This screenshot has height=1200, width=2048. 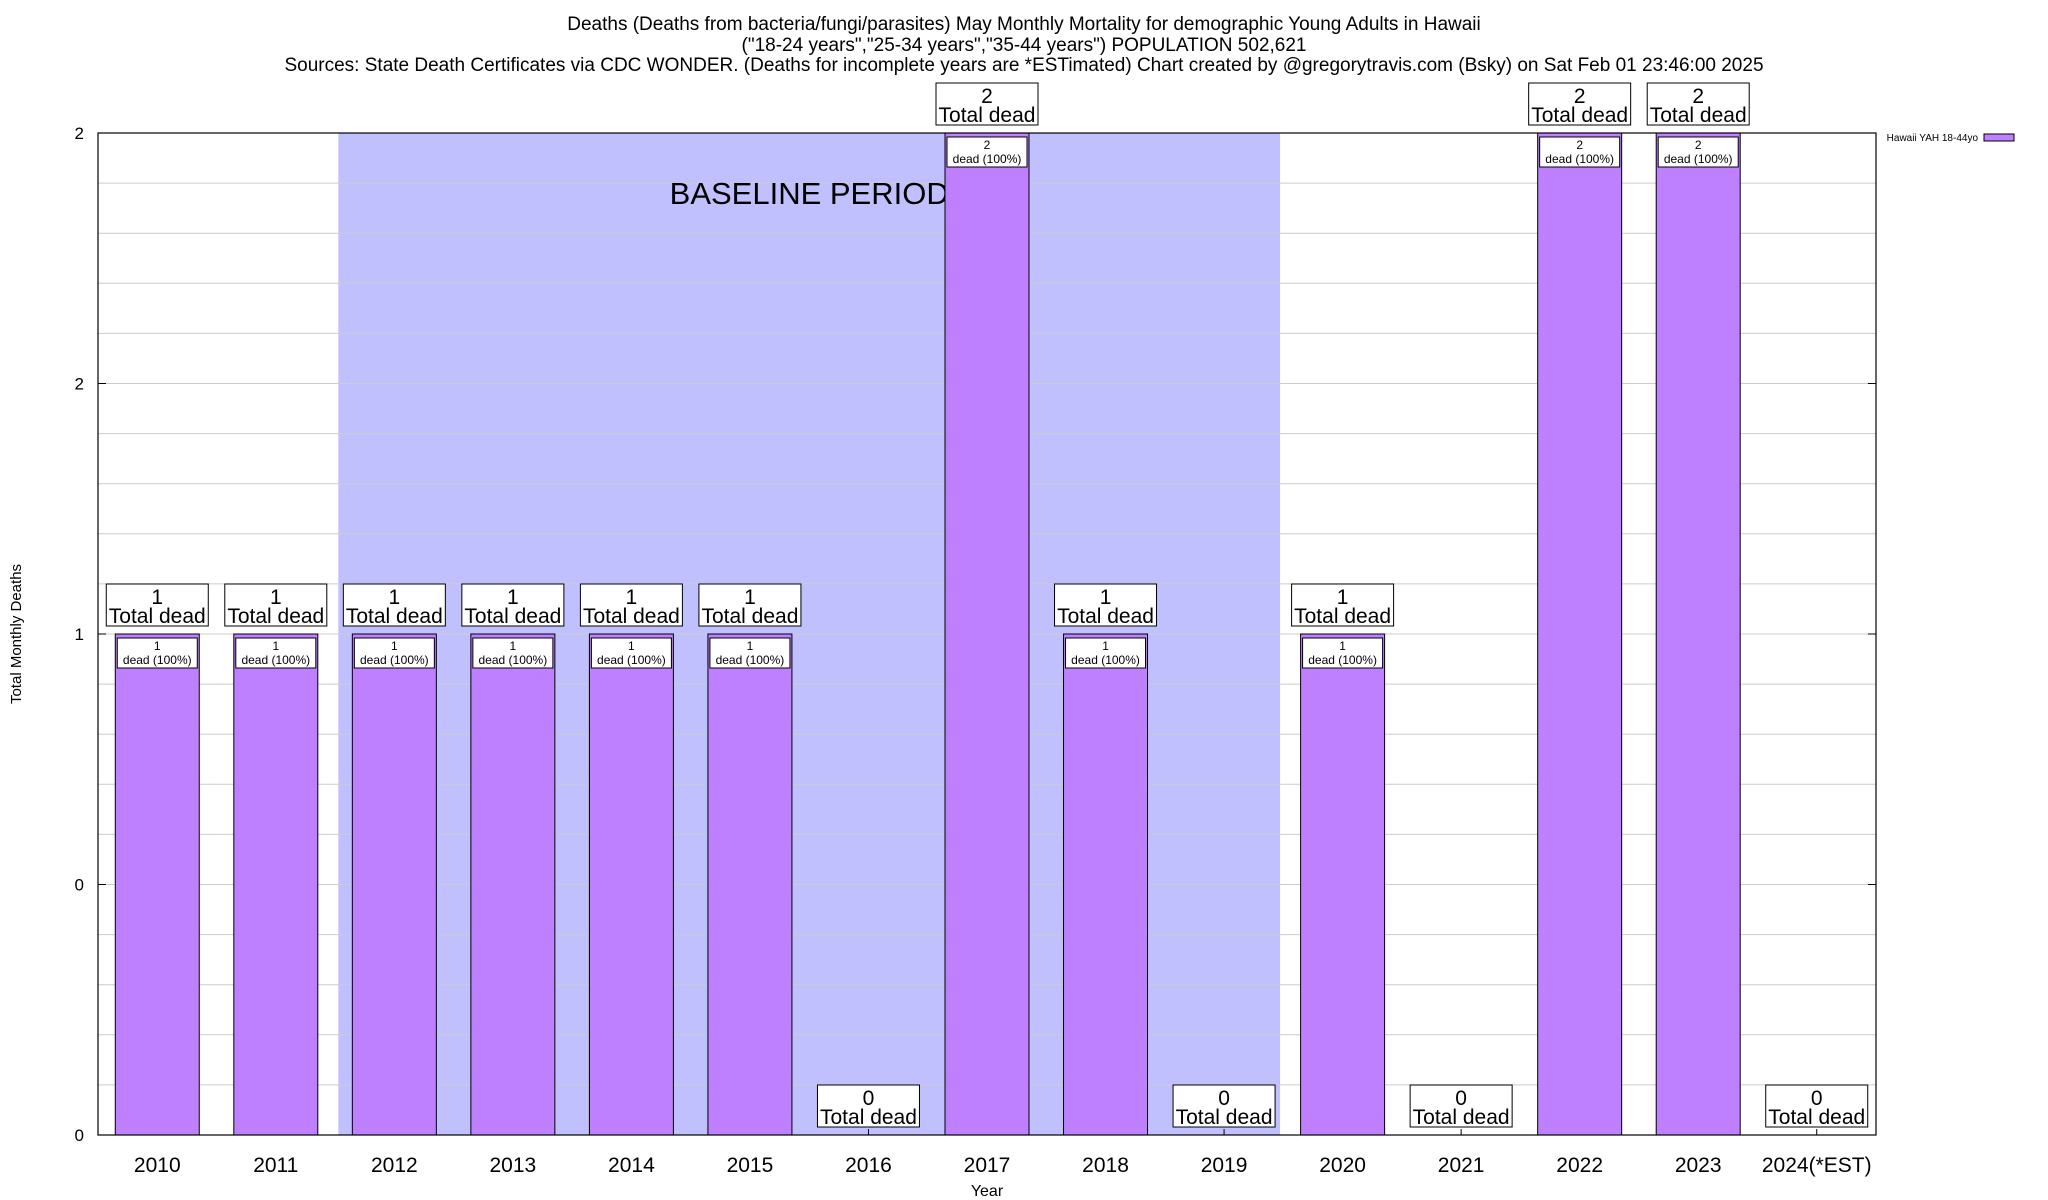 What do you see at coordinates (987, 1191) in the screenshot?
I see `x-axis-label: Year` at bounding box center [987, 1191].